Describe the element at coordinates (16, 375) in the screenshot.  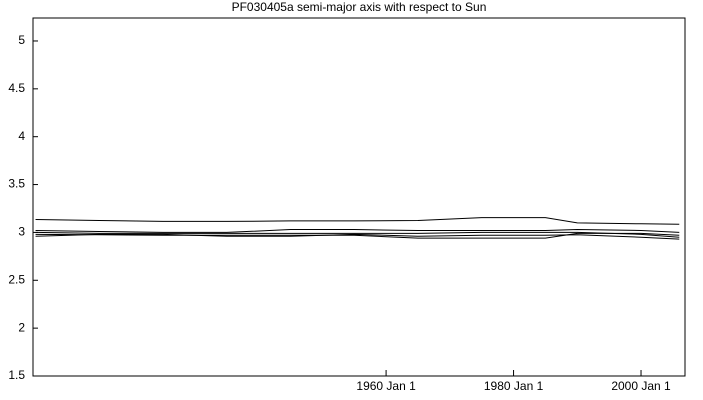
I see `y-tick-label: 1.5` at that location.